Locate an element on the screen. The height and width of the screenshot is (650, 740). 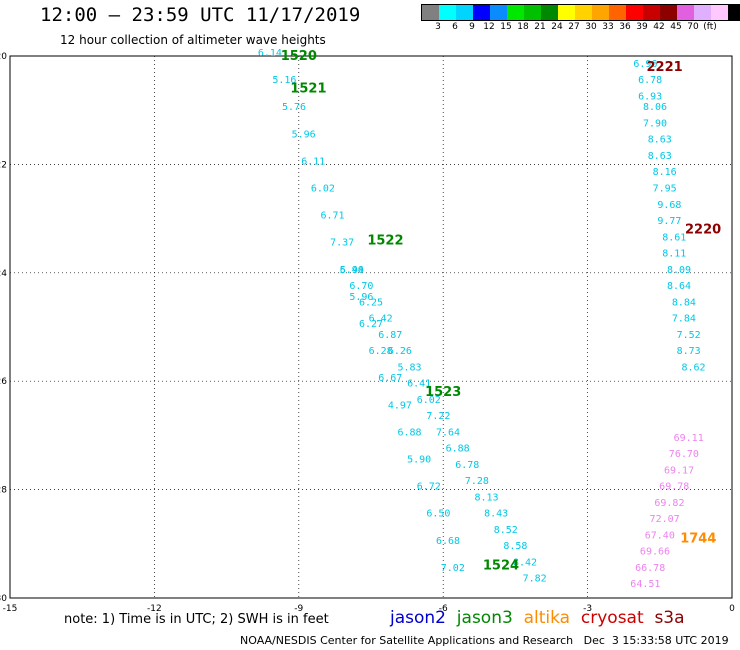
wave-height-value: 6.44 is located at coordinates (352, 270).